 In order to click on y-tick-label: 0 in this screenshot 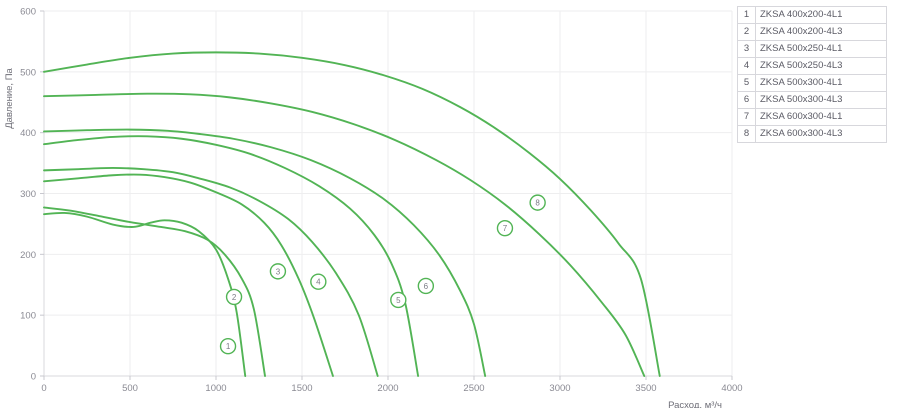, I will do `click(33, 377)`.